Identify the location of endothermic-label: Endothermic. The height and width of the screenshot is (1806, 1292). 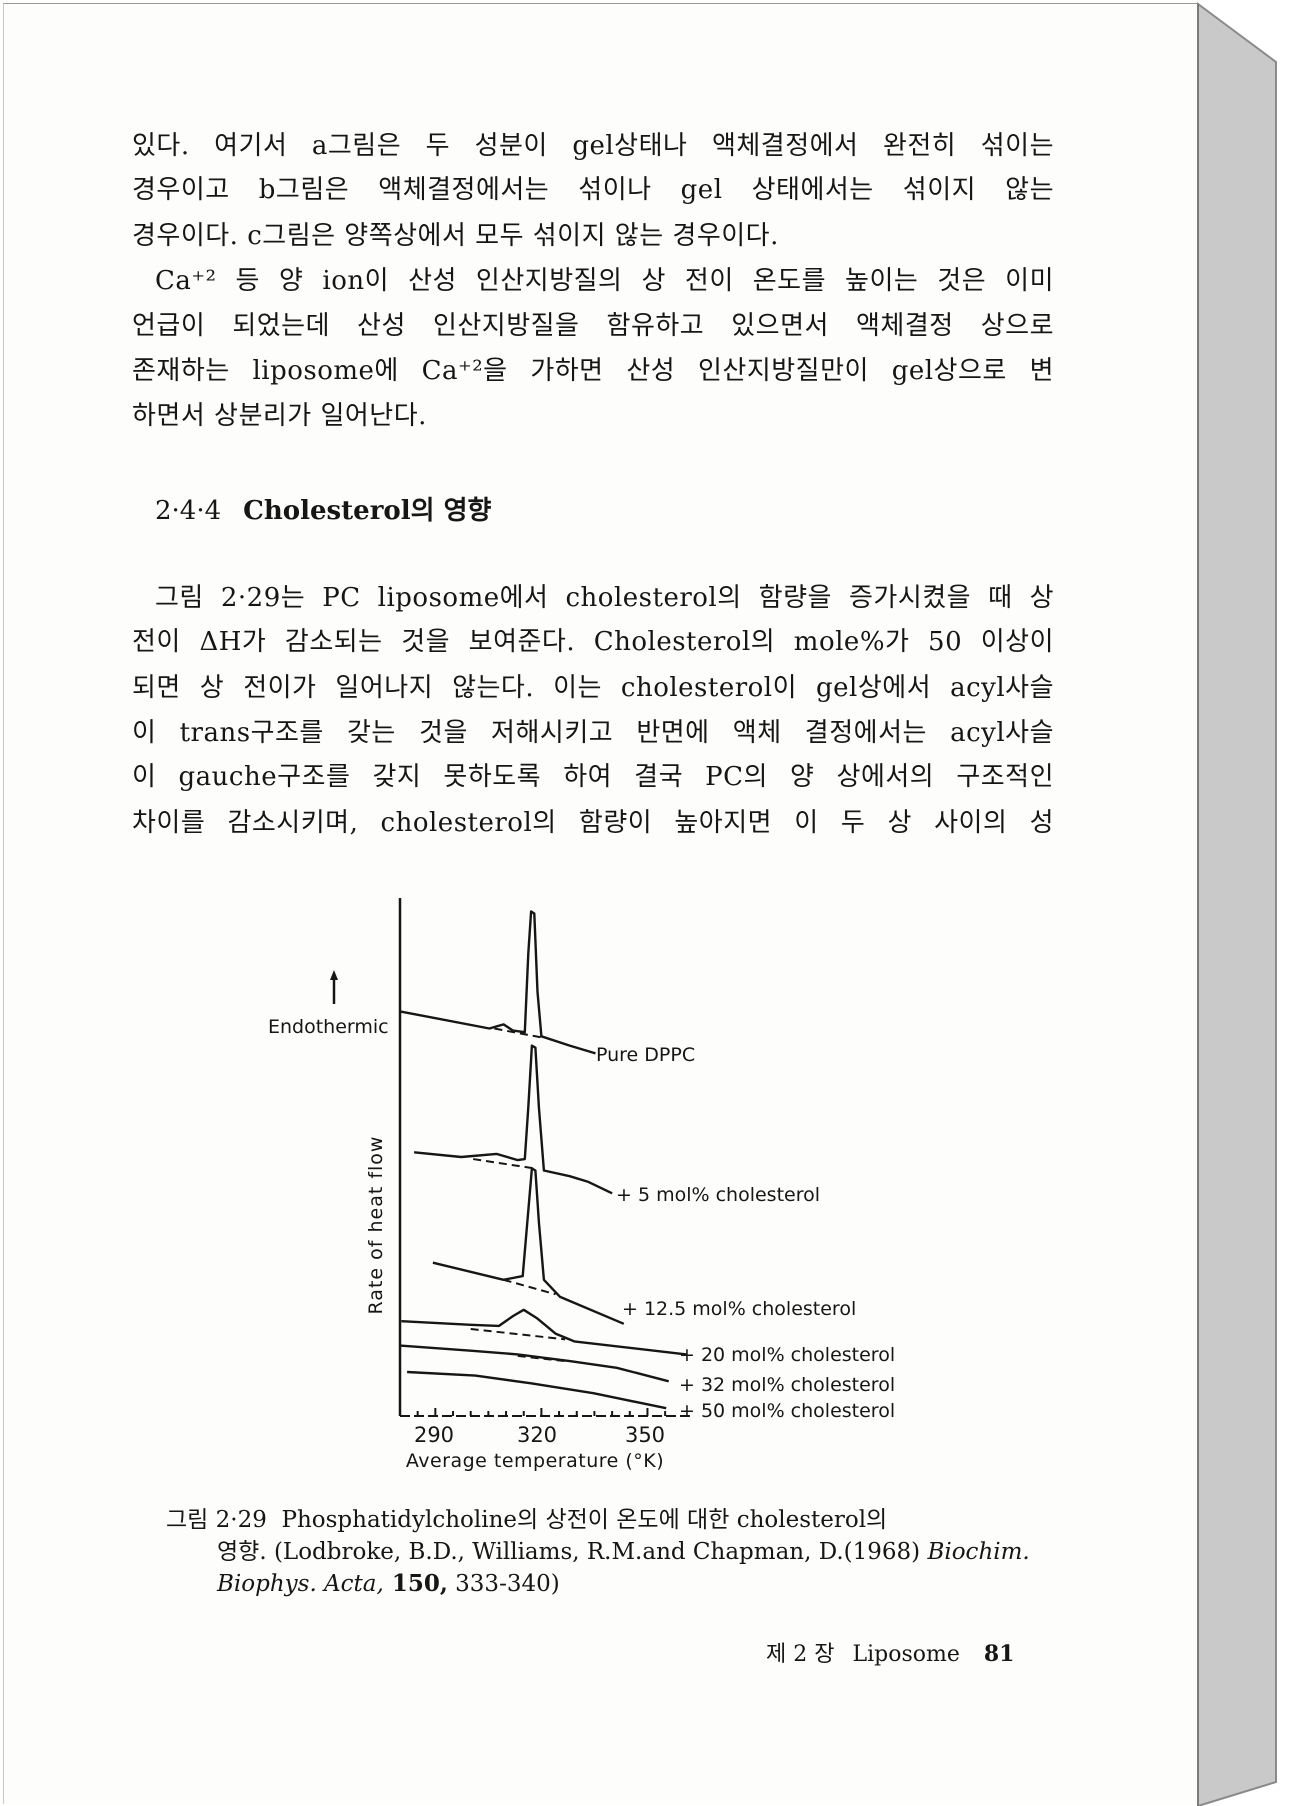
(328, 1027).